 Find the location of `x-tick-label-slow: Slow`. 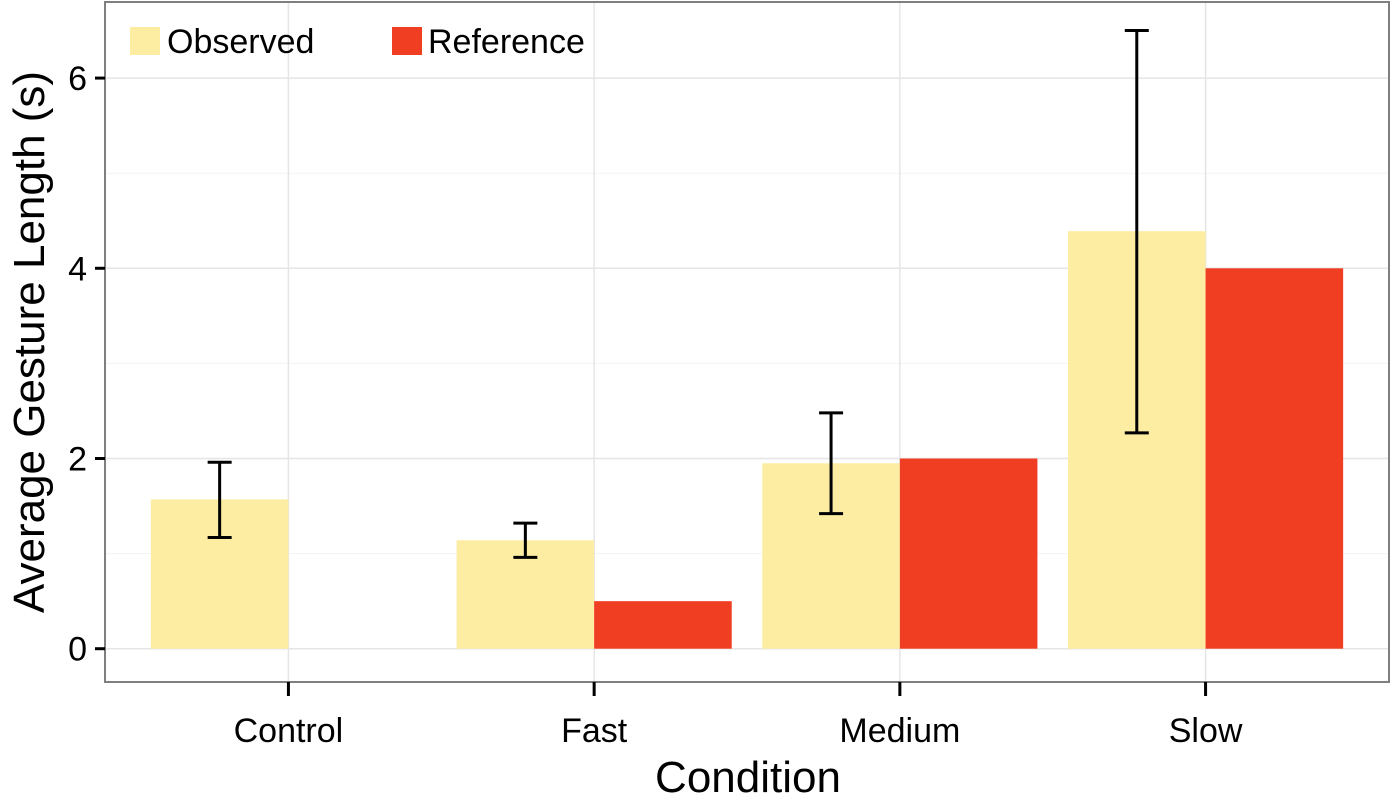

x-tick-label-slow: Slow is located at coordinates (1206, 731).